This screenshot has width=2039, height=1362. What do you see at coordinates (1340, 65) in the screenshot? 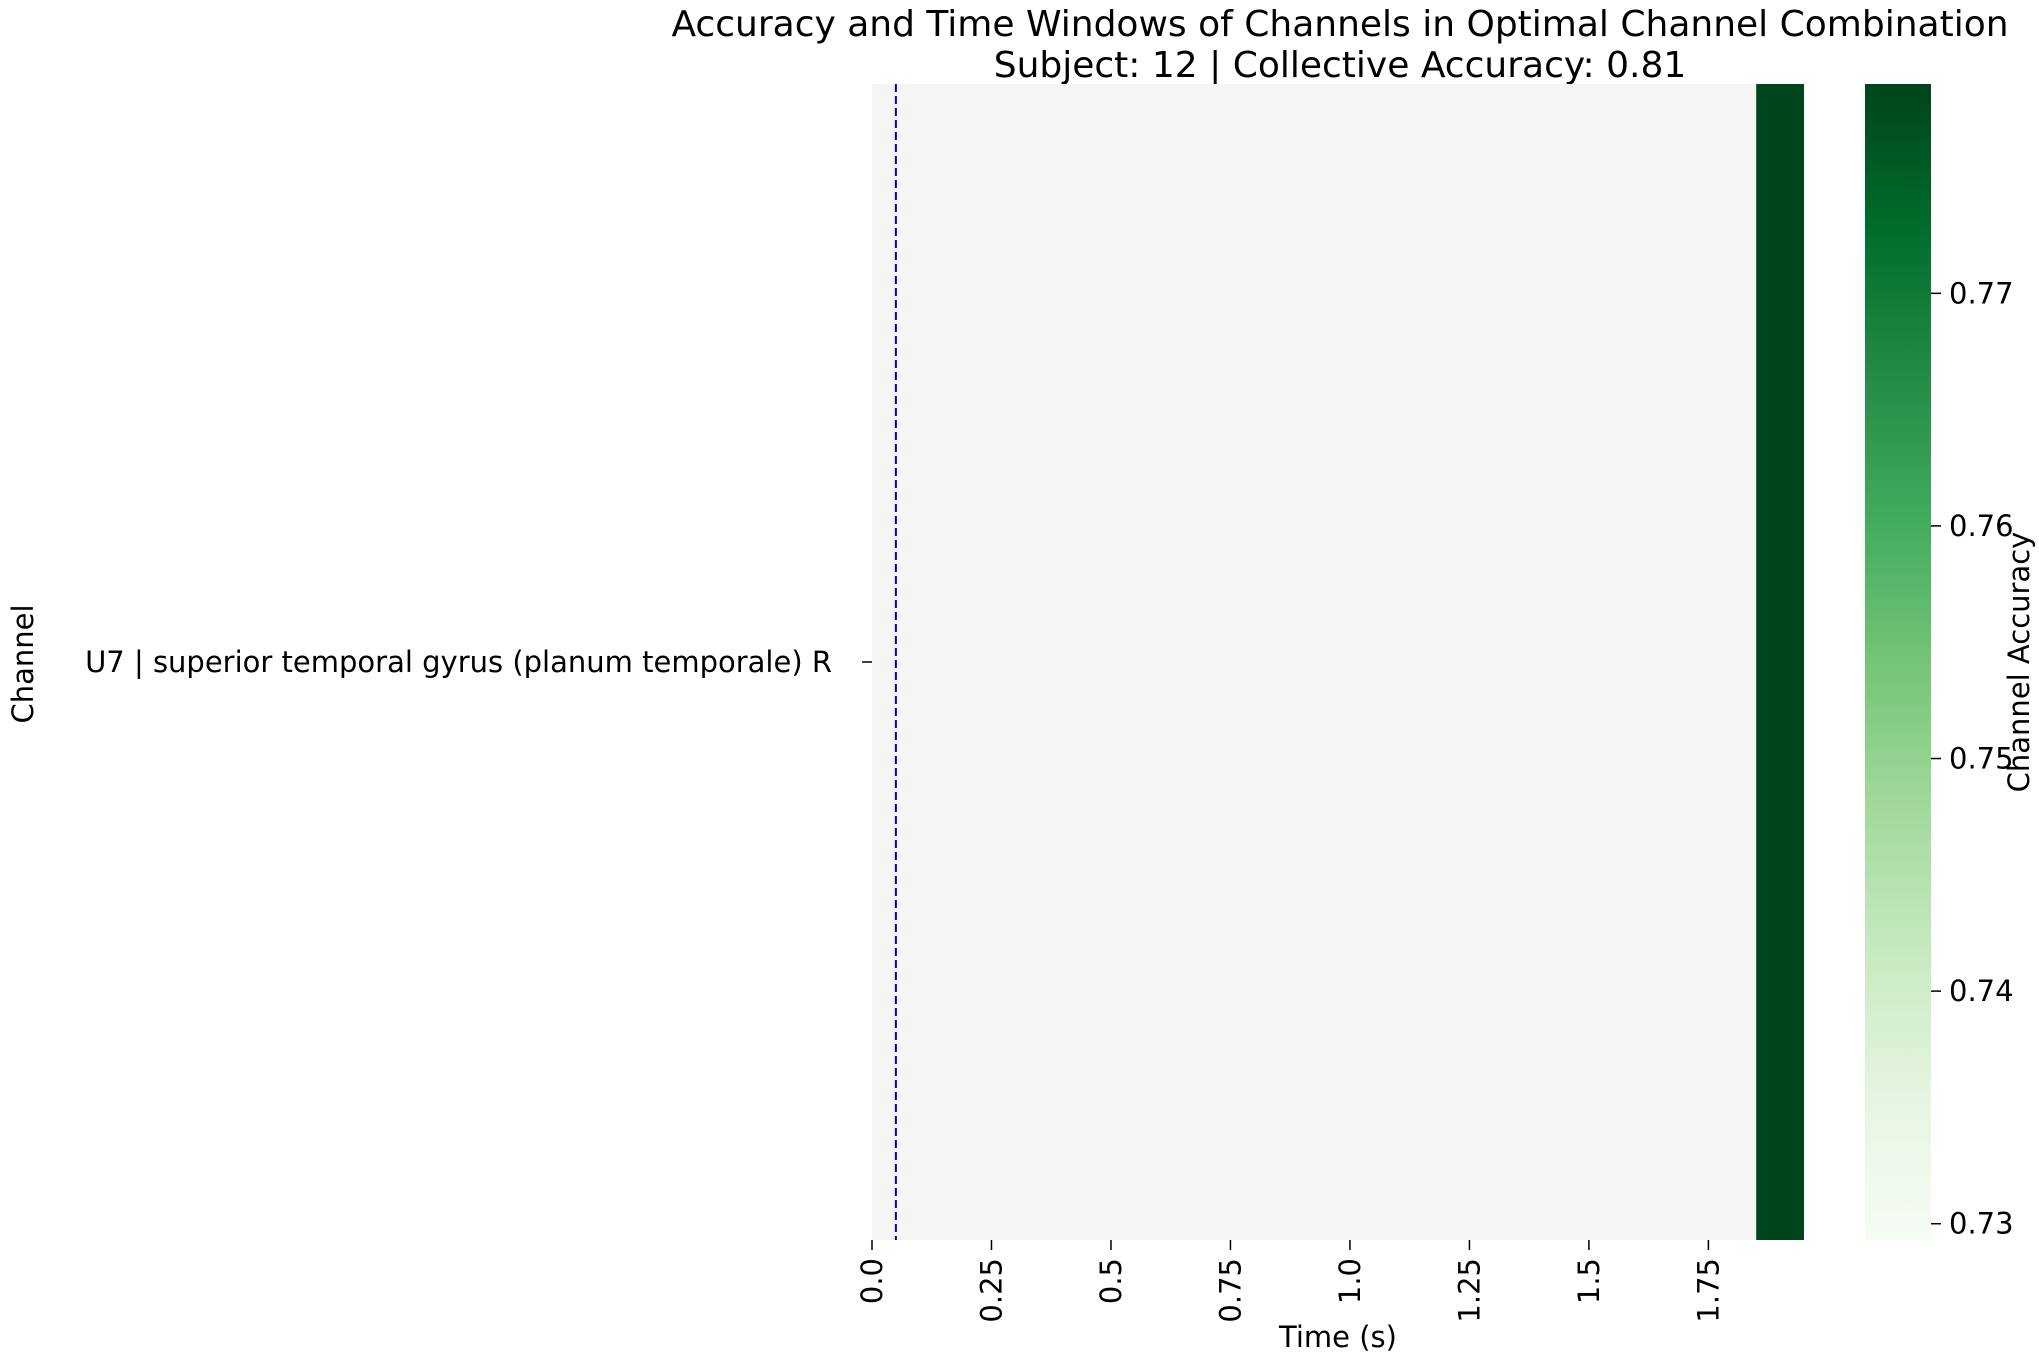
I see `chart-subtitle: Subject: 12 | Collective Accuracy: 0.81` at bounding box center [1340, 65].